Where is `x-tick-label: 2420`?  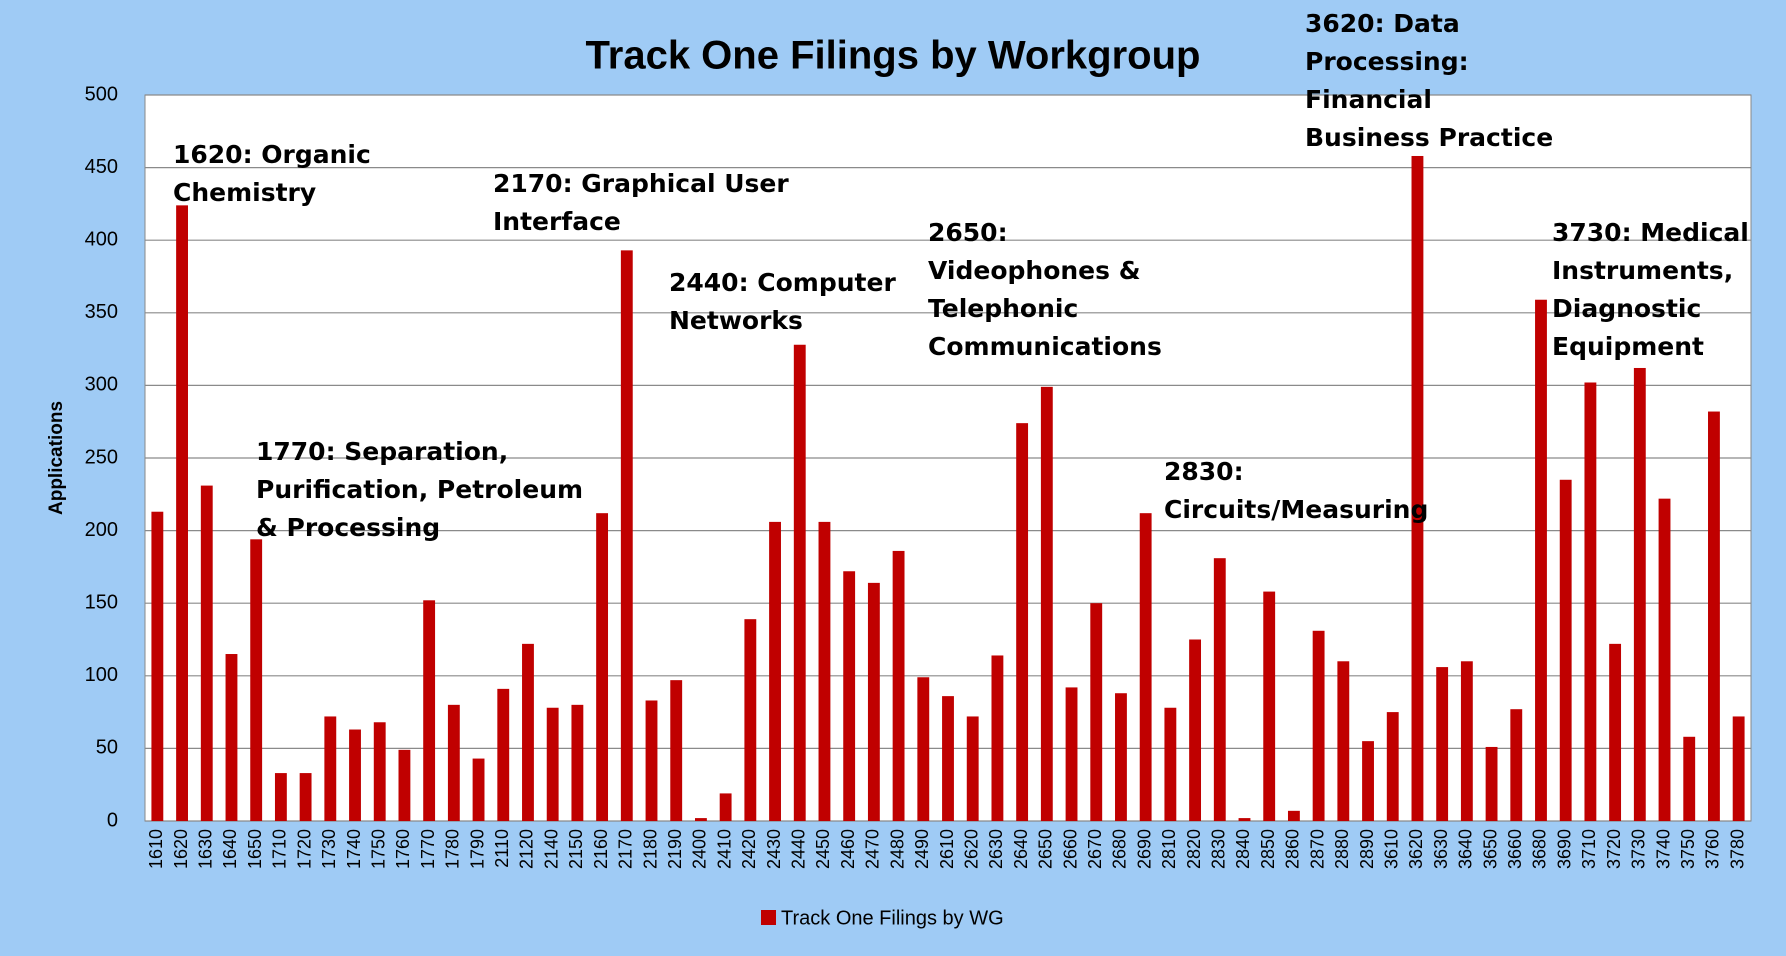
x-tick-label: 2420 is located at coordinates (749, 849).